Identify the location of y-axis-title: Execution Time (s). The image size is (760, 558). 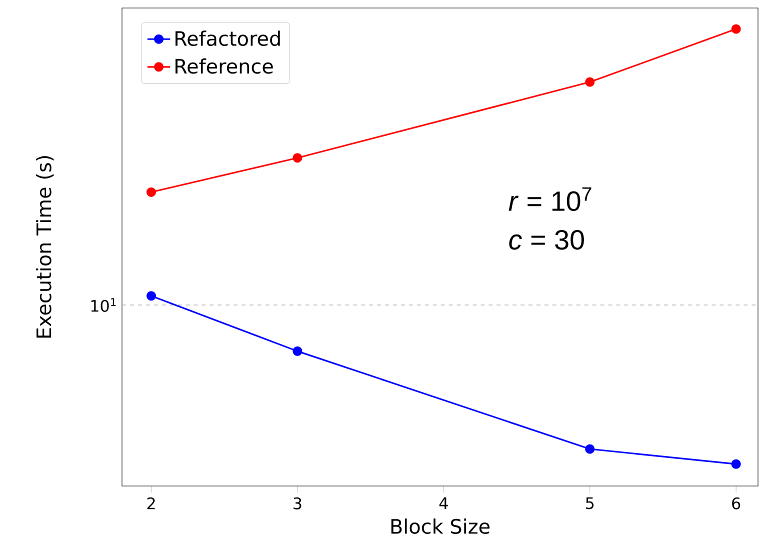
(45, 247).